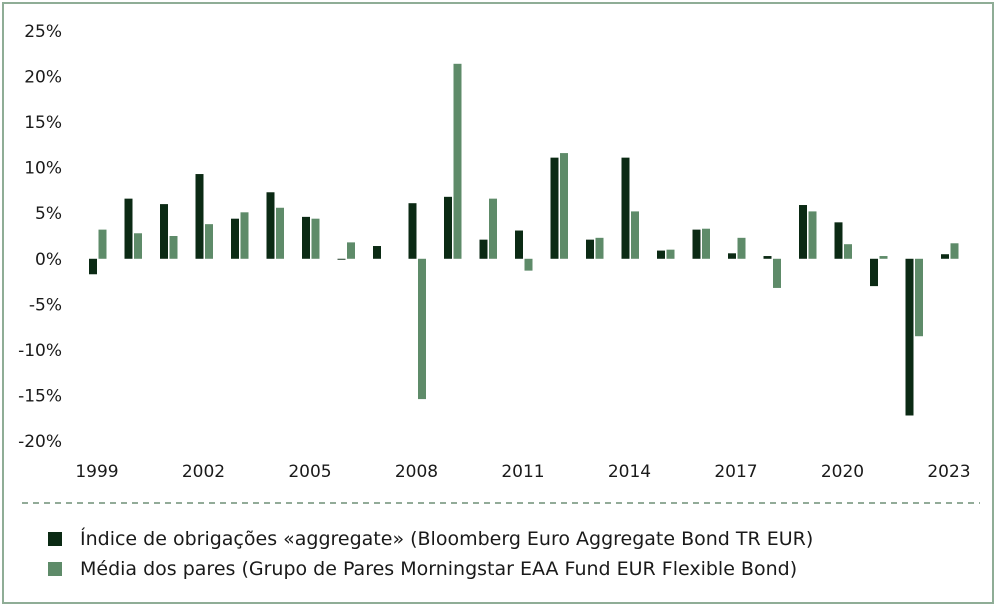 The image size is (1000, 610). What do you see at coordinates (741, 248) in the screenshot?
I see `bar-peers-2017` at bounding box center [741, 248].